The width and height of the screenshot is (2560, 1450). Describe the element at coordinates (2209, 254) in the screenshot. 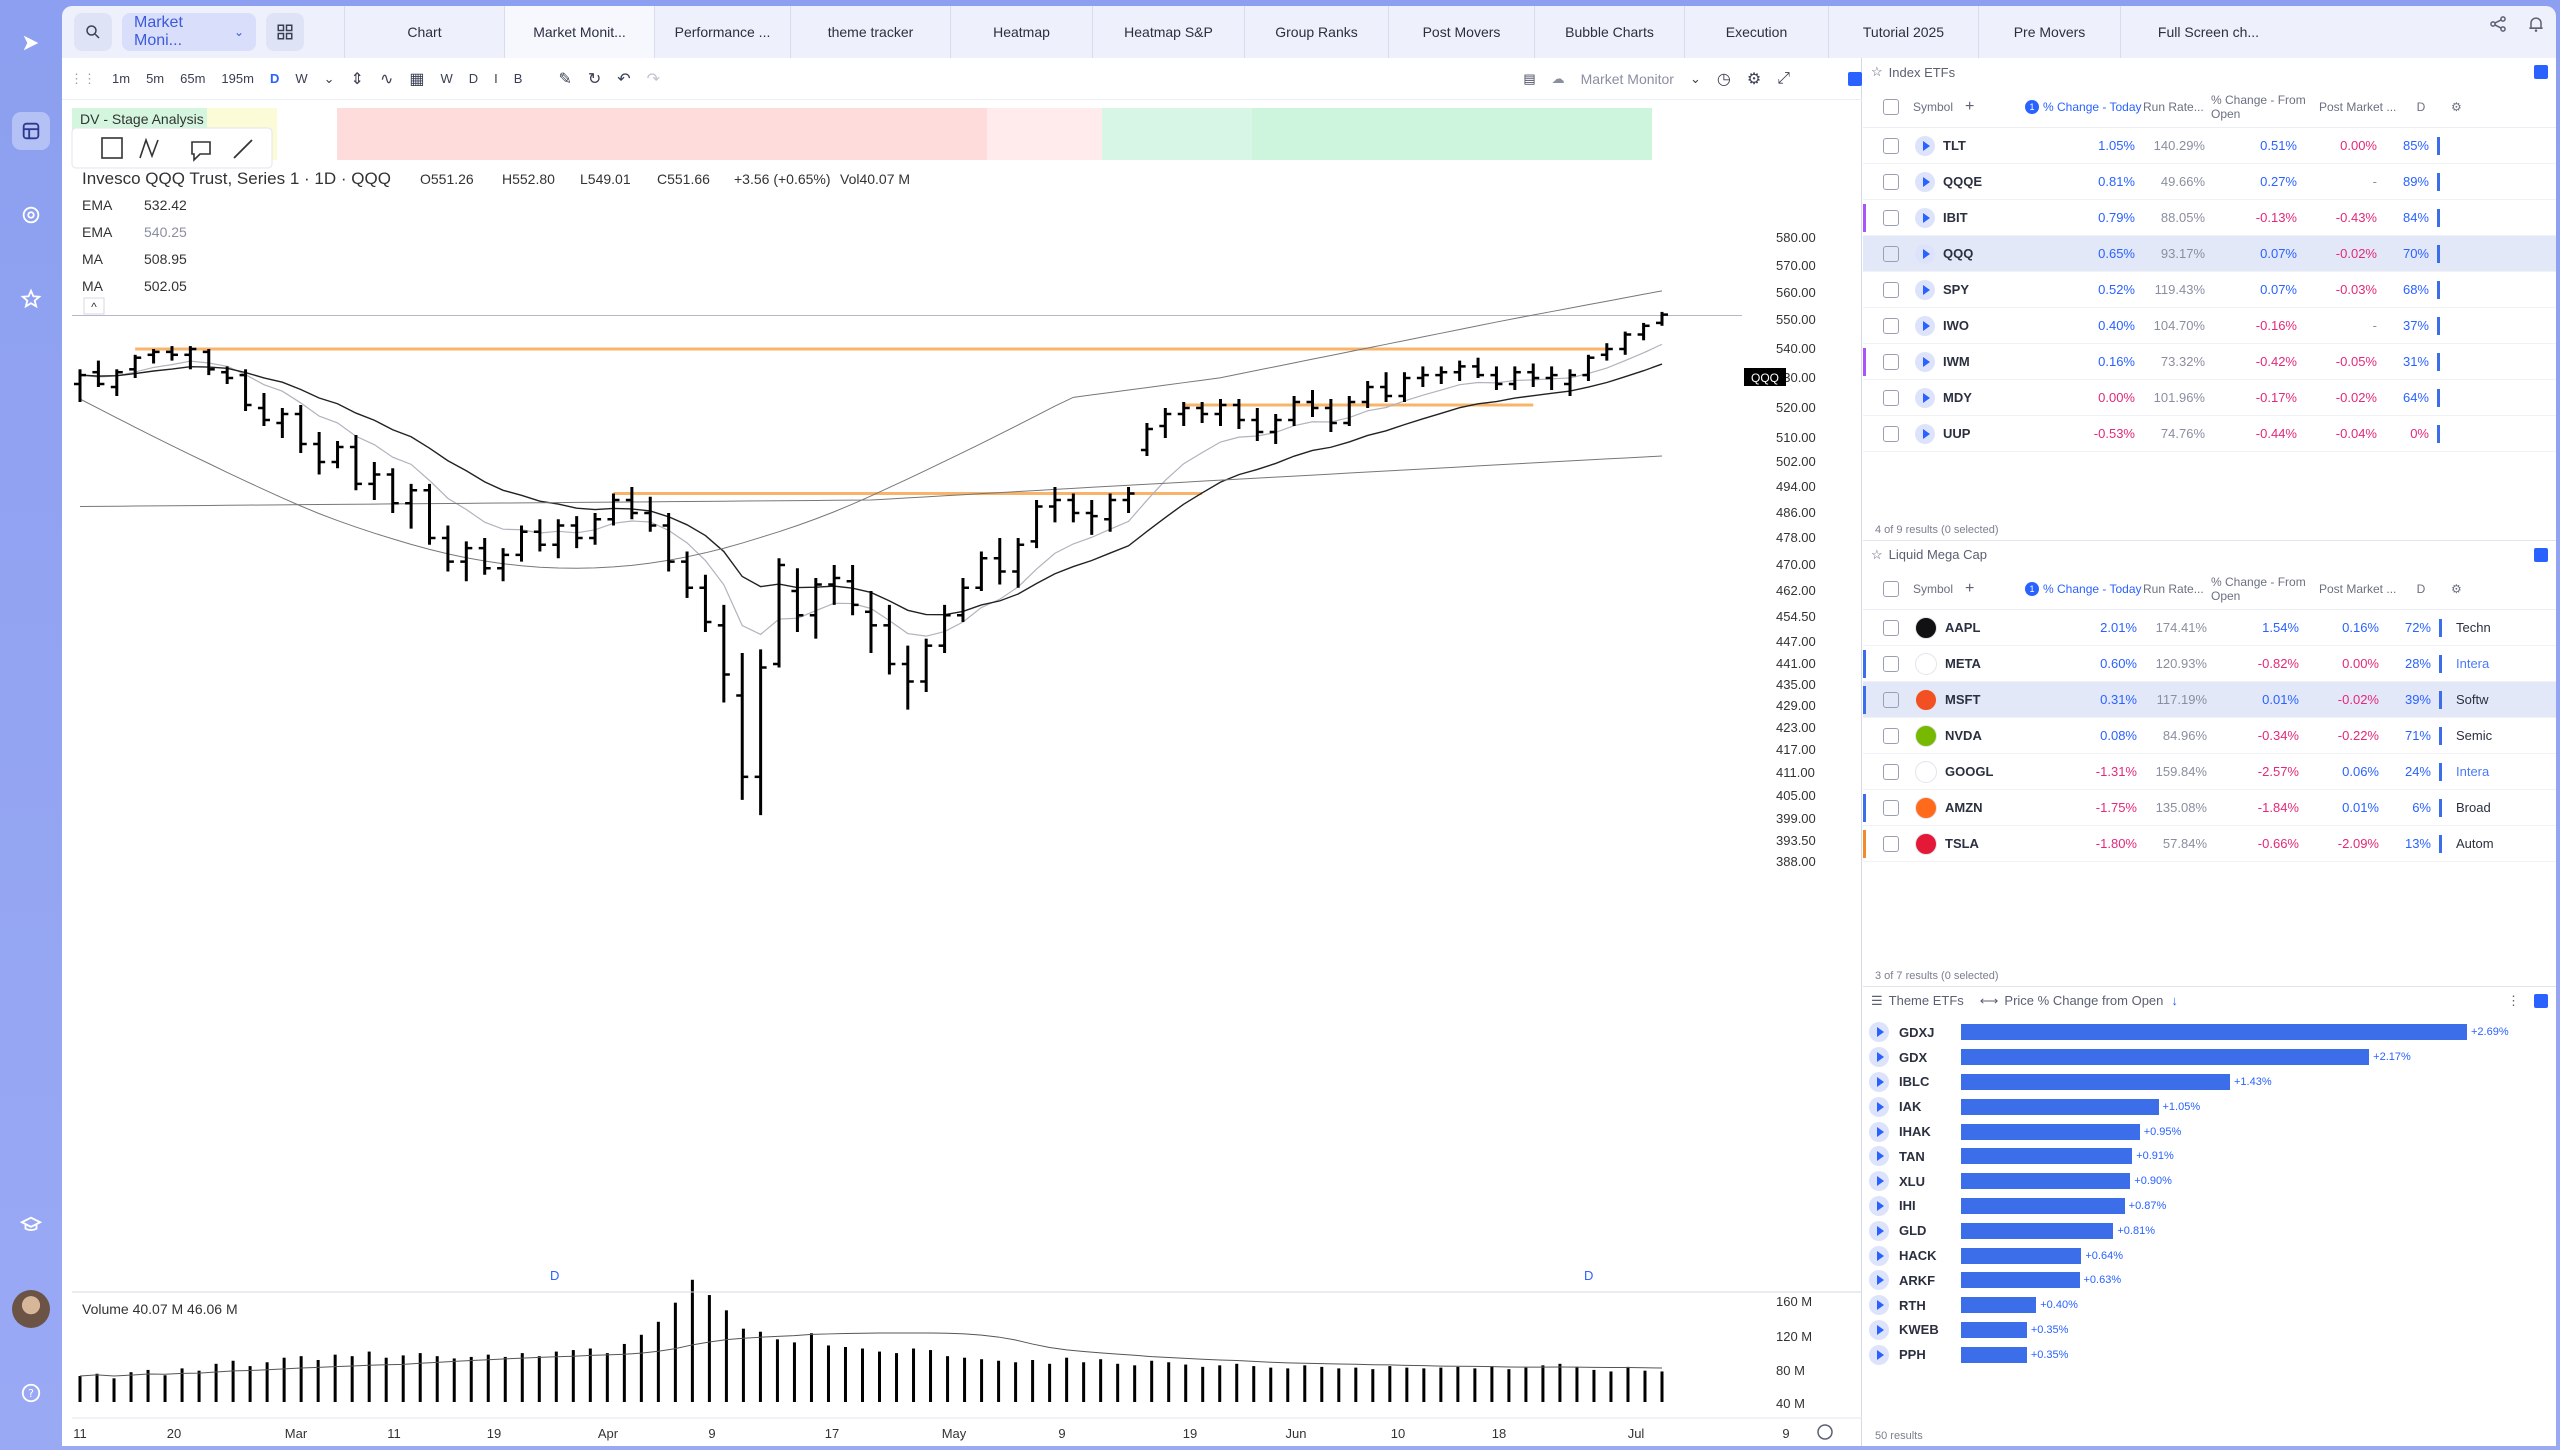

I see `table-row: QQQ 0.65% 93.17% 0.07% -0.02% 70%` at that location.